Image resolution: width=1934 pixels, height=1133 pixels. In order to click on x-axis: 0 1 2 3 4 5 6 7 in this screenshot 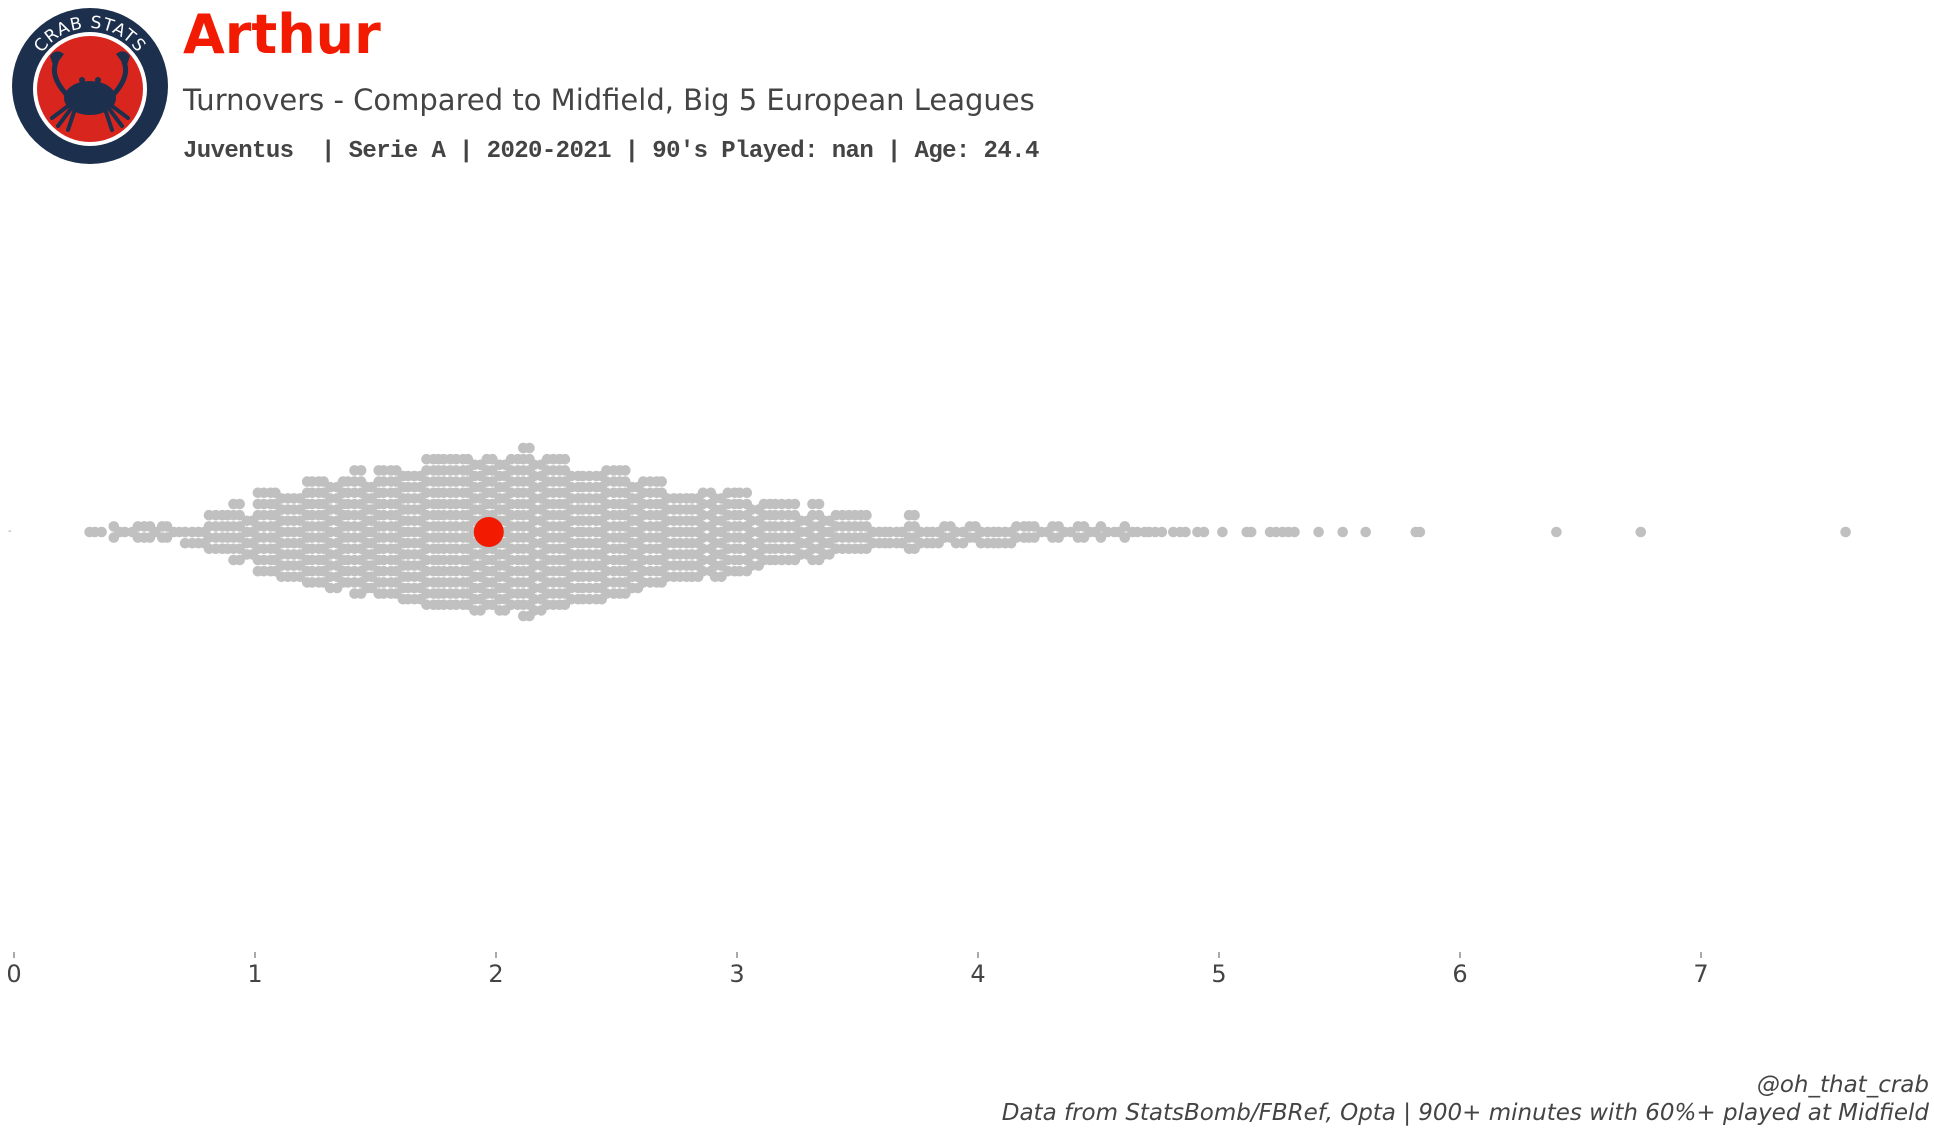, I will do `click(857, 970)`.